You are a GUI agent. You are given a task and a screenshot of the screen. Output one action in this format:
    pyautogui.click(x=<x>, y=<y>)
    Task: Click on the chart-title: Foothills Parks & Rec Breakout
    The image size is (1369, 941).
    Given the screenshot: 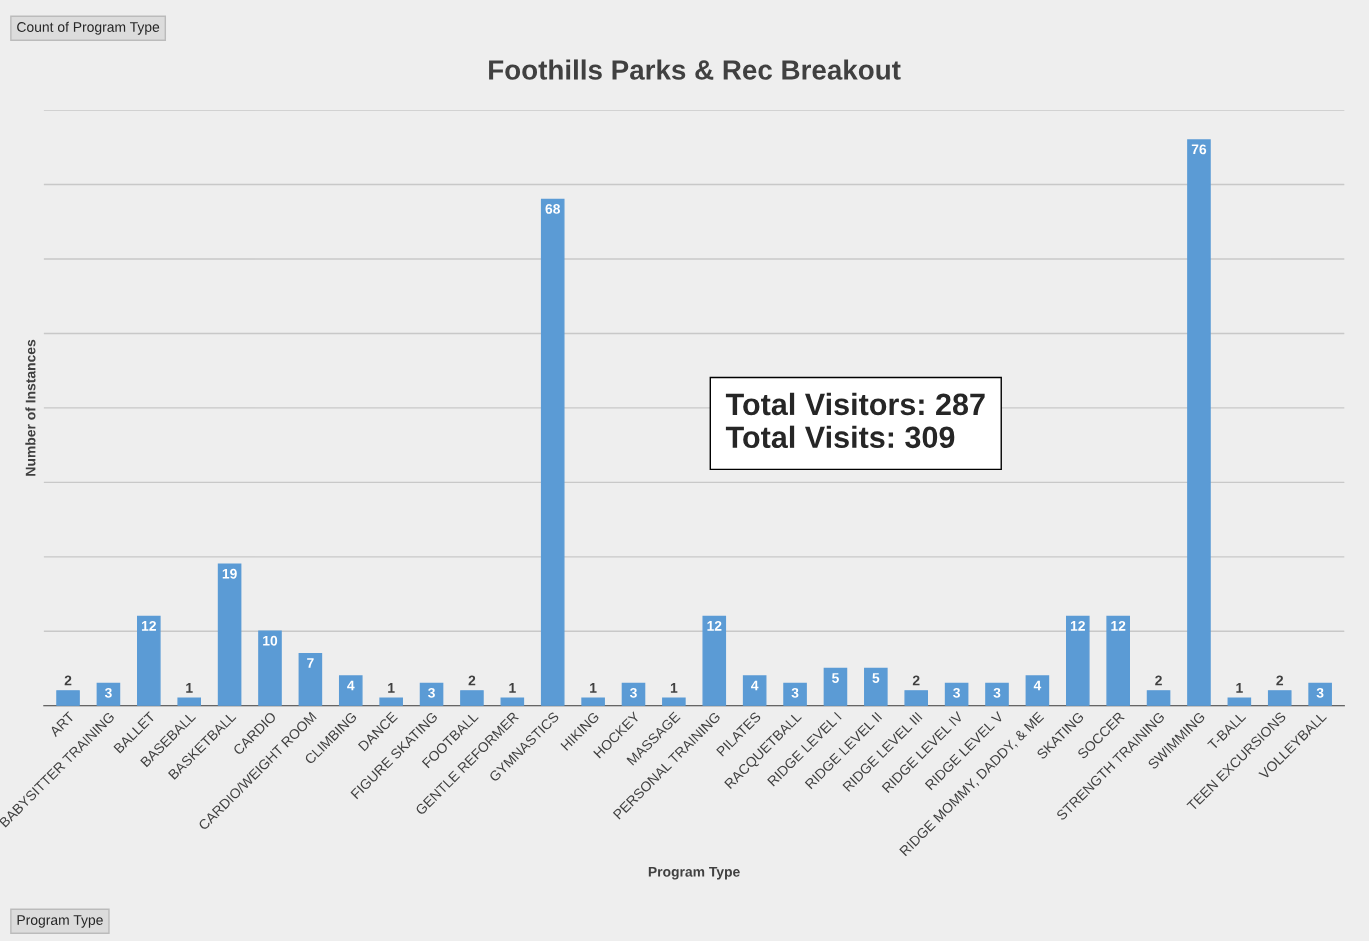 What is the action you would take?
    pyautogui.click(x=695, y=69)
    